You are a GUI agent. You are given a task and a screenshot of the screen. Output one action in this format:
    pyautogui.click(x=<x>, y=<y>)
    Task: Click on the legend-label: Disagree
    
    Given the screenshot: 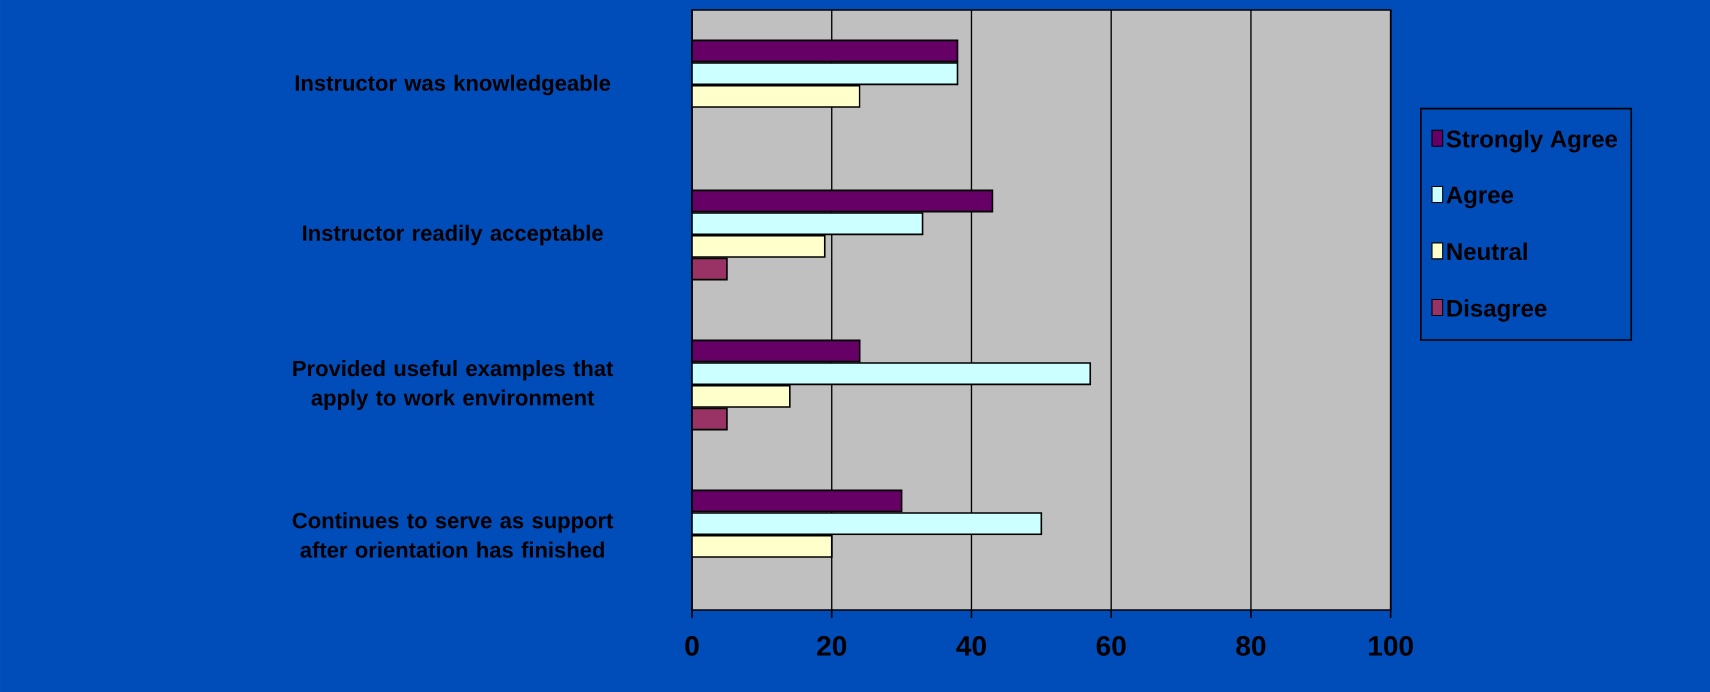 What is the action you would take?
    pyautogui.click(x=1497, y=310)
    